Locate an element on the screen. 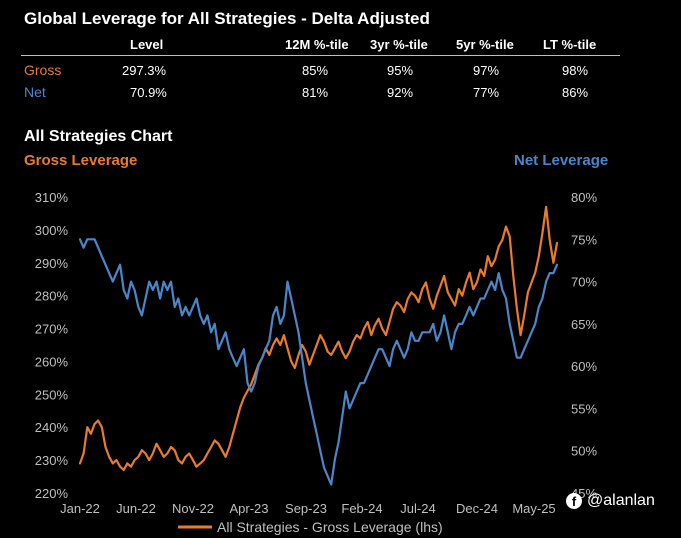 This screenshot has width=681, height=538. col-header-lt: LT %-tile is located at coordinates (570, 44).